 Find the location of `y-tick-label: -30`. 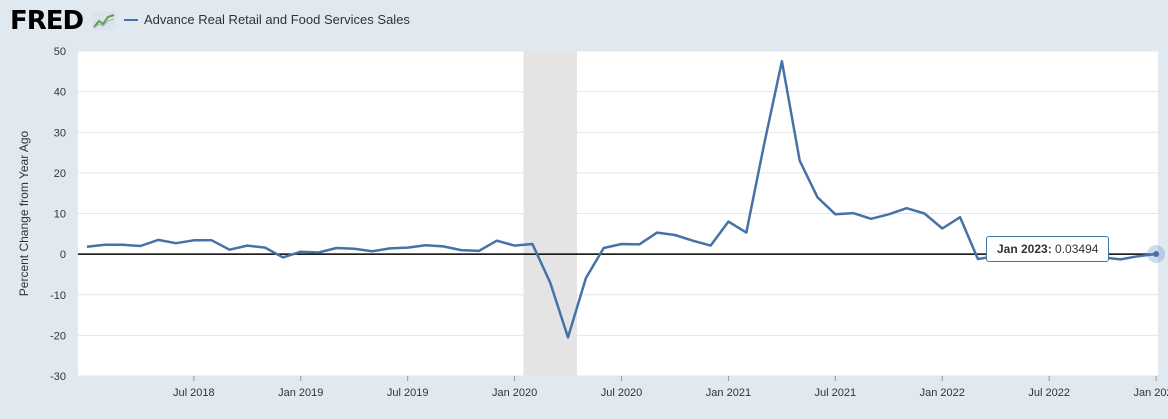

y-tick-label: -30 is located at coordinates (58, 377).